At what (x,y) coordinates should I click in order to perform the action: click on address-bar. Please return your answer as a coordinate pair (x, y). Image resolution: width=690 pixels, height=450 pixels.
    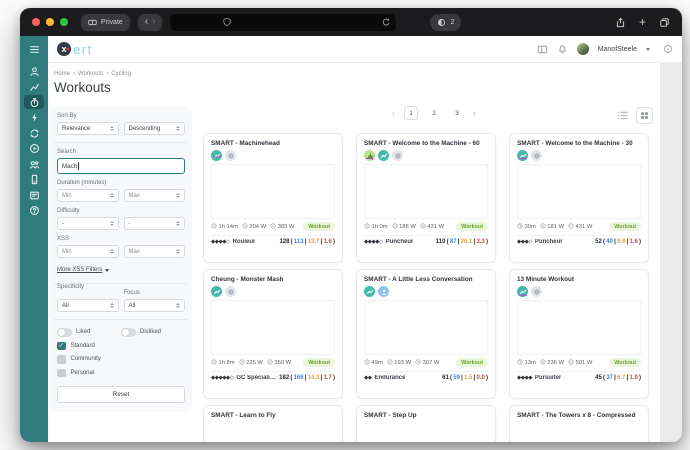
    Looking at the image, I should click on (283, 22).